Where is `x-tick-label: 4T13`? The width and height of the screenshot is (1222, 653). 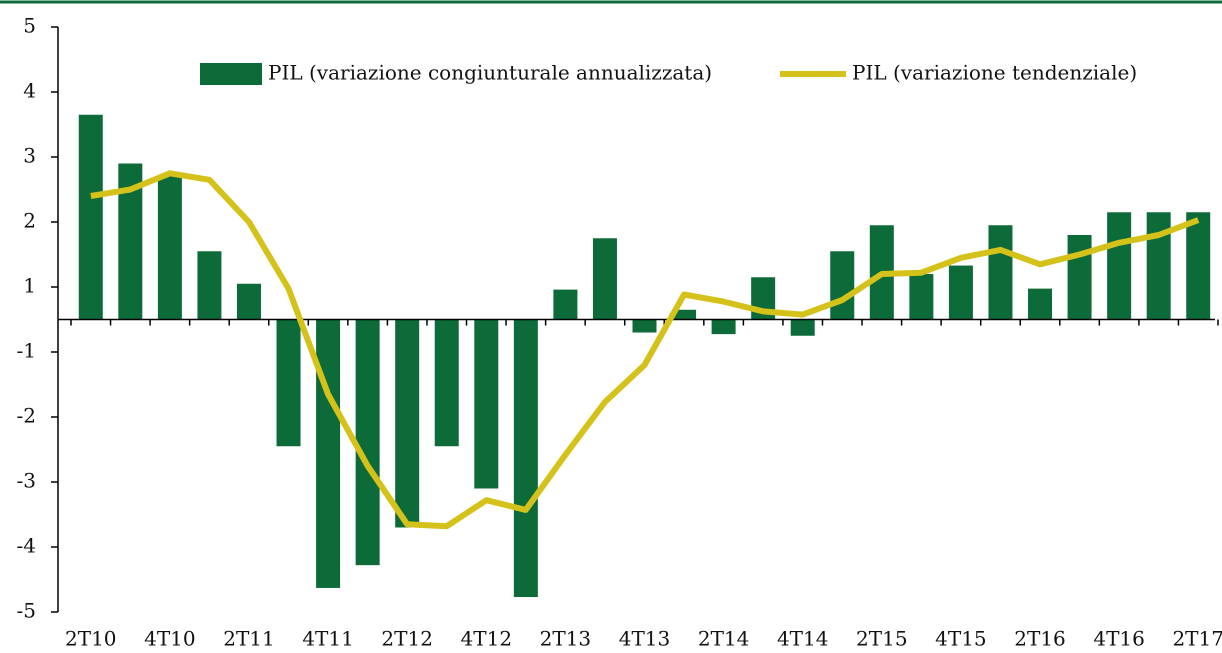
x-tick-label: 4T13 is located at coordinates (645, 639).